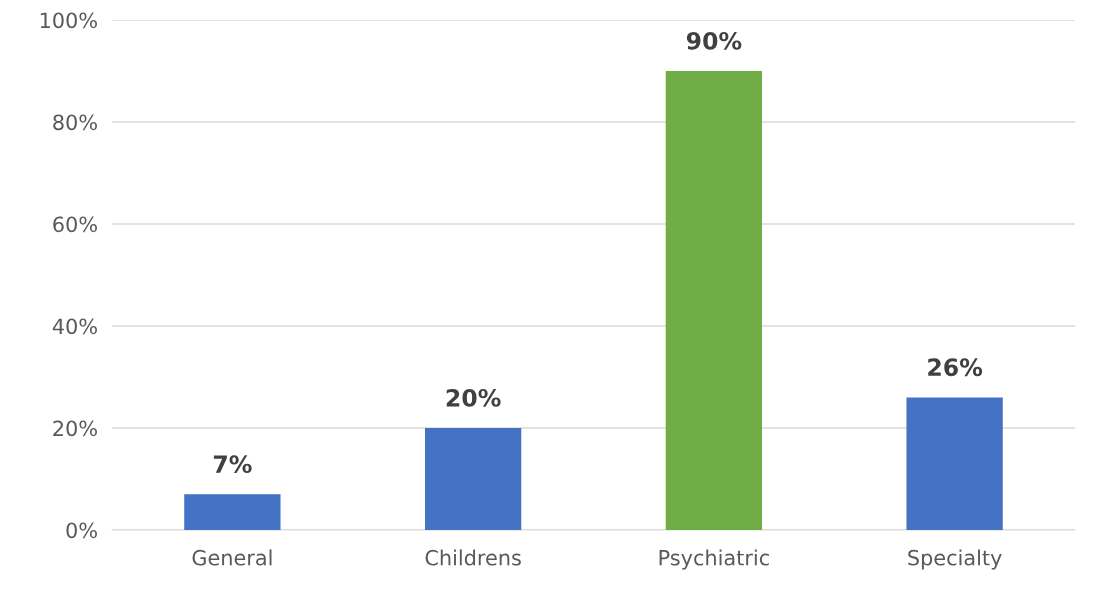 The height and width of the screenshot is (613, 1119). I want to click on data-label: 26%, so click(955, 367).